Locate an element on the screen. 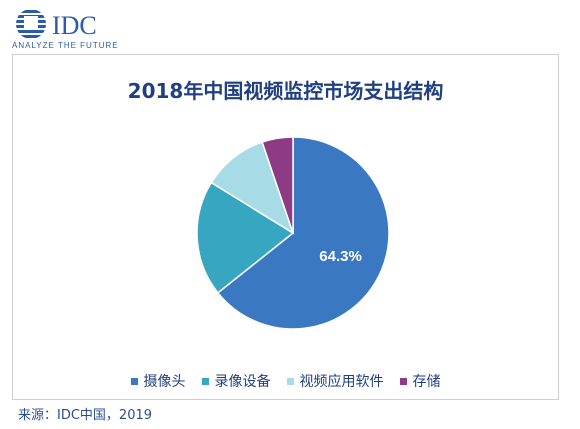  idc-logo: IDC ANALYZE THE FUTURE is located at coordinates (87, 28).